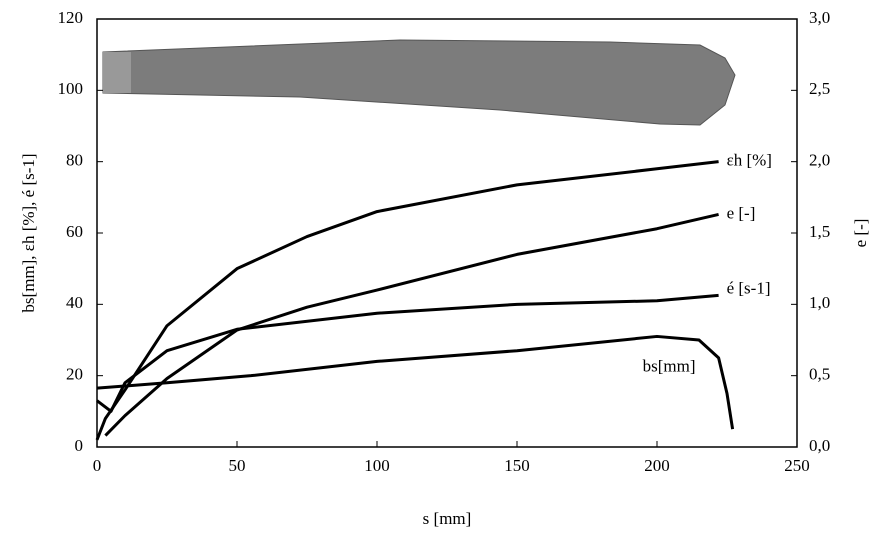  What do you see at coordinates (415, 382) in the screenshot?
I see `series-line` at bounding box center [415, 382].